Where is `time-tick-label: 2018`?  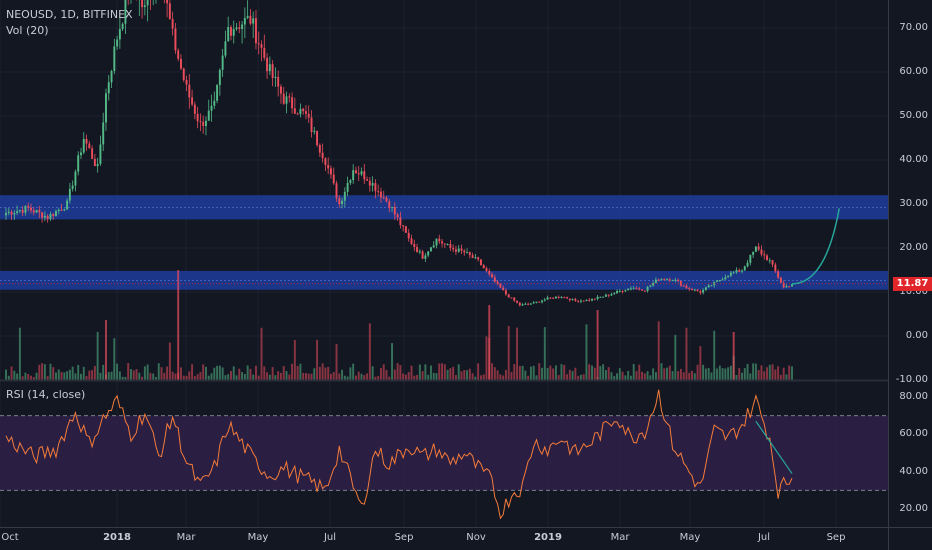 time-tick-label: 2018 is located at coordinates (117, 537).